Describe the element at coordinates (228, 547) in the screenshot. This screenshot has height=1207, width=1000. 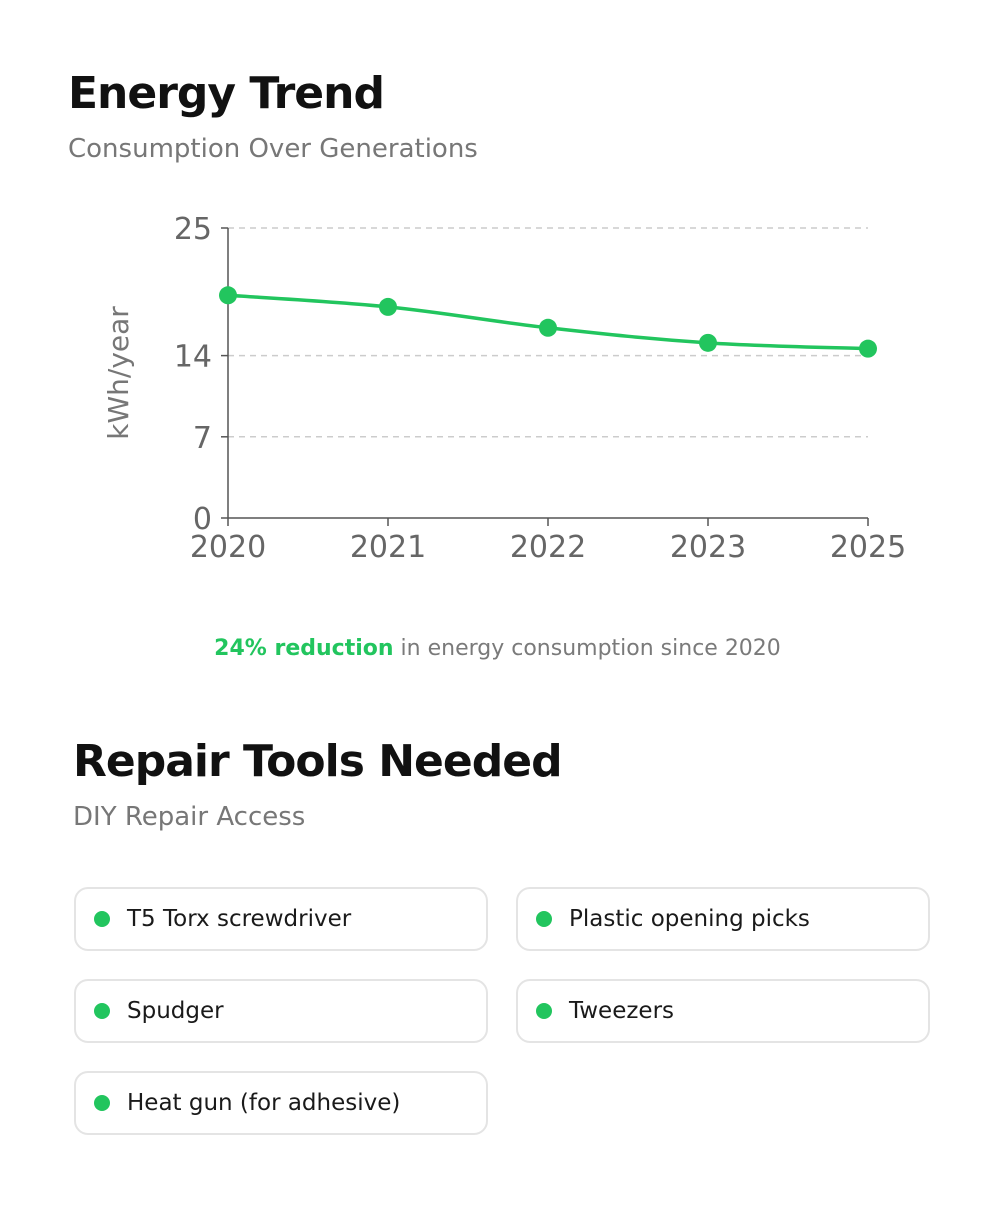
I see `x-tick-label: 2020` at that location.